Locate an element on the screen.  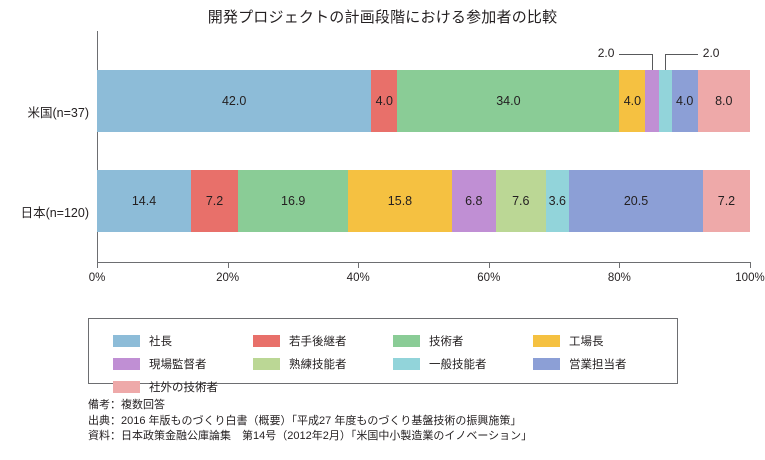
legend-item: 現場監督者 is located at coordinates (183, 363).